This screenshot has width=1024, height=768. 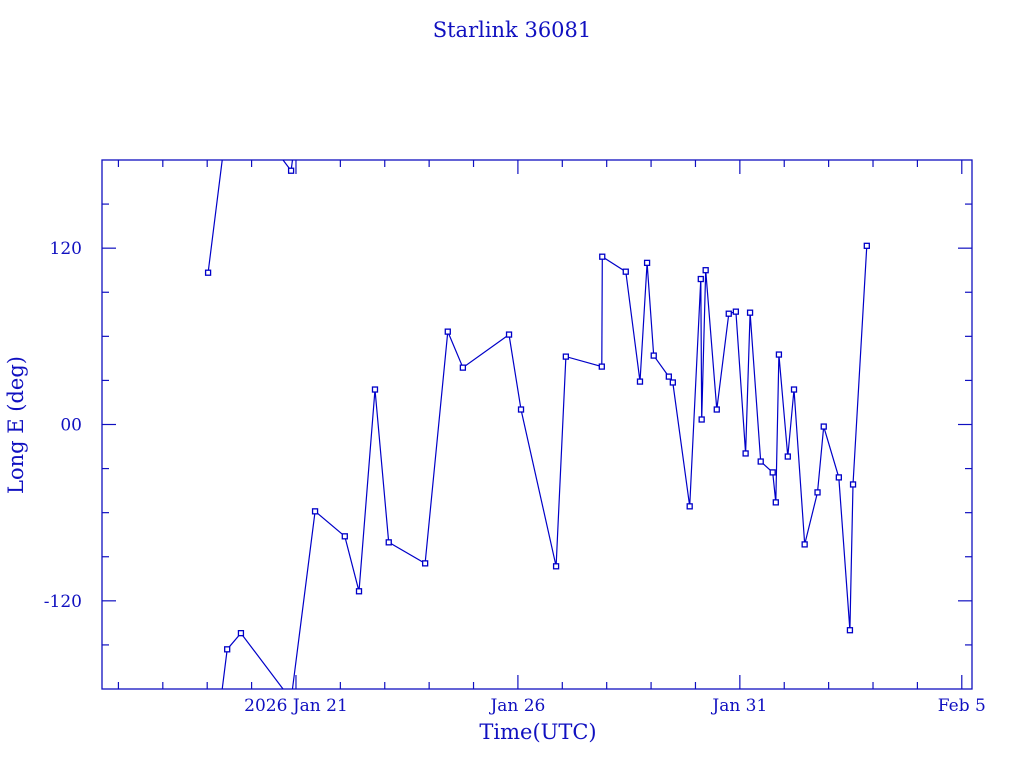 What do you see at coordinates (63, 602) in the screenshot?
I see `y-tick-label: -120` at bounding box center [63, 602].